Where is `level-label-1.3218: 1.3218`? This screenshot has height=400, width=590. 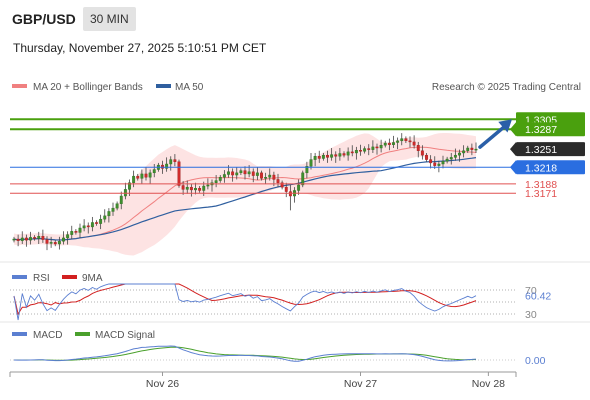
level-label-1.3218: 1.3218 is located at coordinates (547, 167).